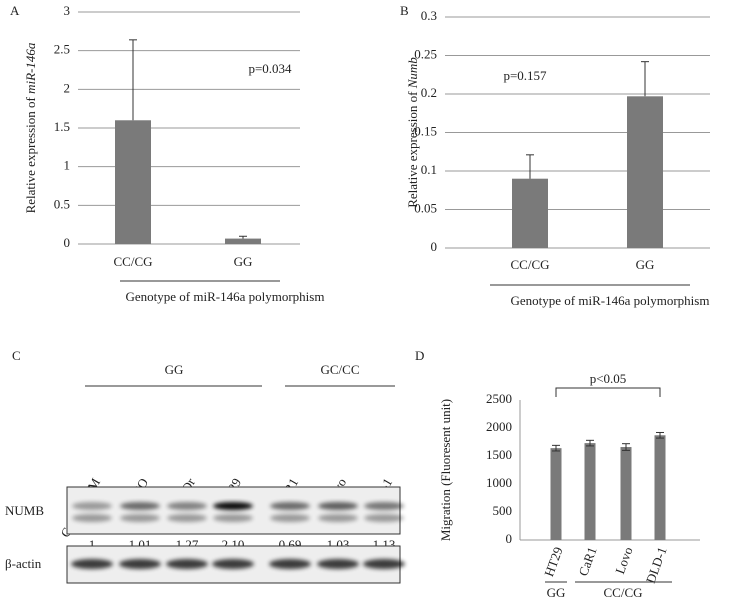  I want to click on y-tick-label: 1, so click(67, 165).